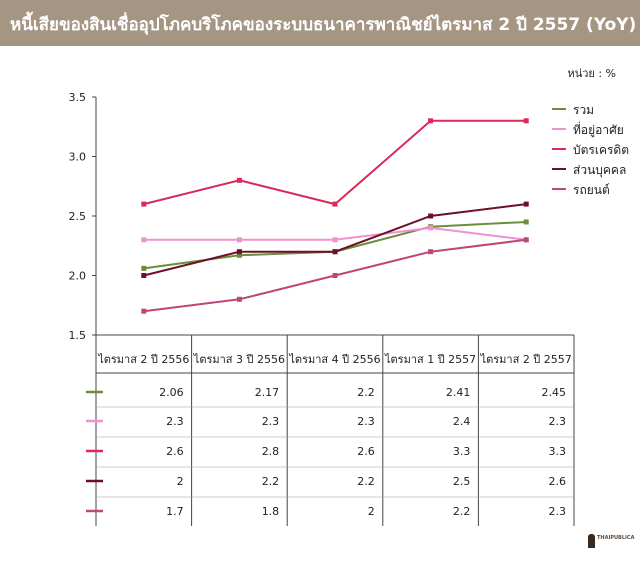  I want to click on x-tick-label: ไตรมาส 2 ปี 2557, so click(526, 359).